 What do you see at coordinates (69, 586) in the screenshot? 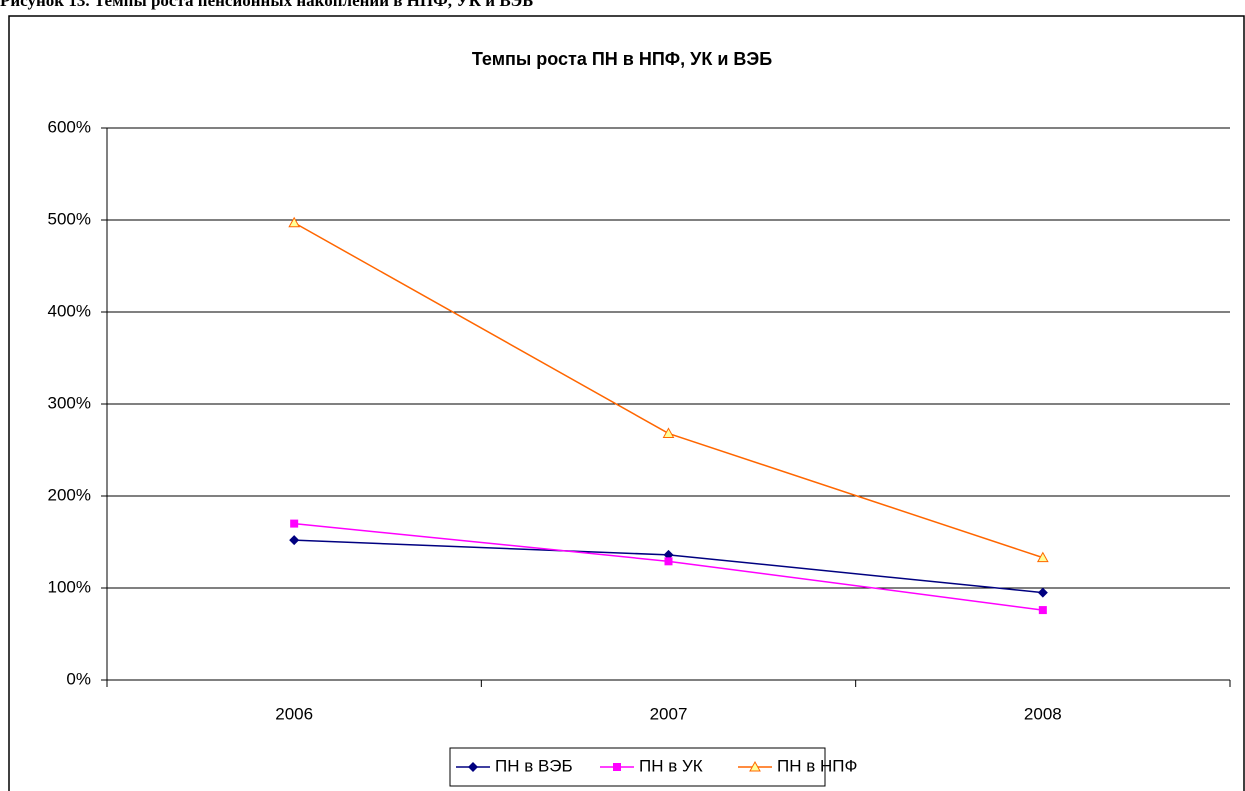
I see `y-tick-label: 100%` at bounding box center [69, 586].